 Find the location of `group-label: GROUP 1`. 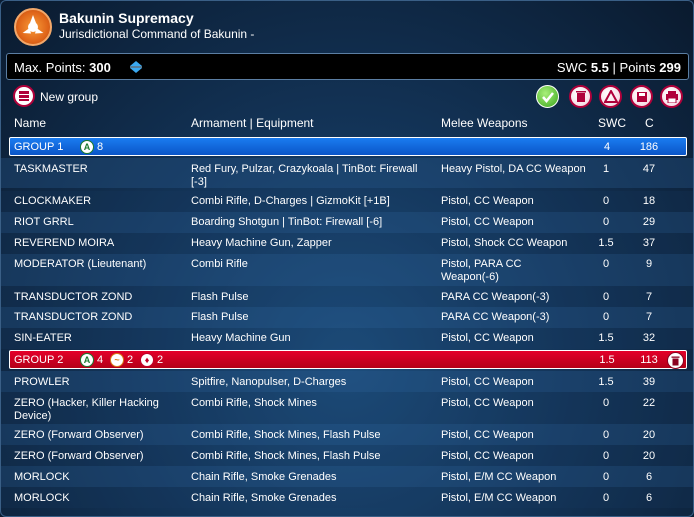

group-label: GROUP 1 is located at coordinates (39, 147).